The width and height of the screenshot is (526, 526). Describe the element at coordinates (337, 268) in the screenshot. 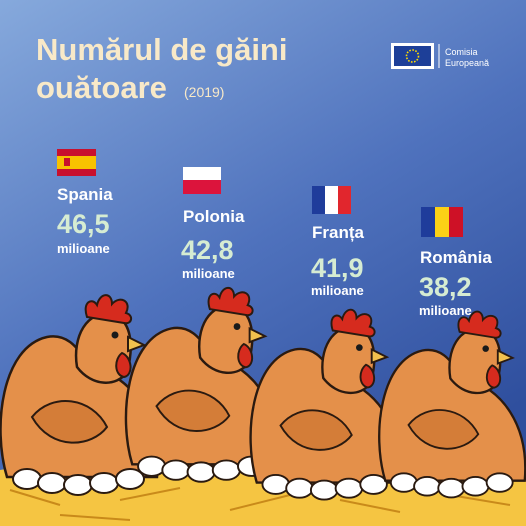

I see `country-value: 41,9` at that location.